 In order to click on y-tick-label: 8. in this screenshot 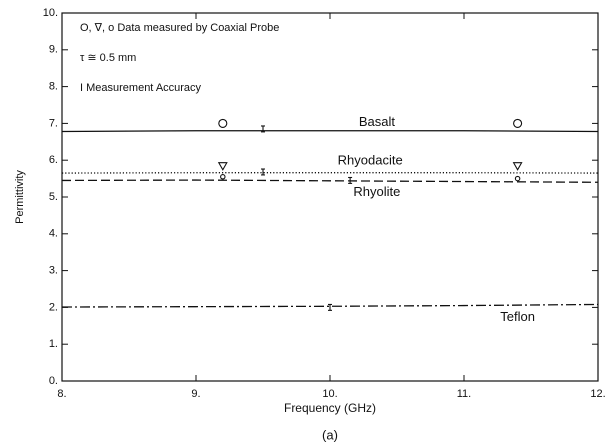, I will do `click(53, 87)`.